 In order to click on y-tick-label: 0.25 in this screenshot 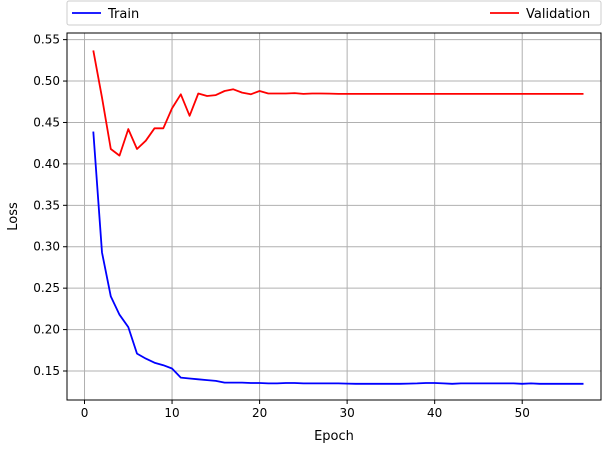, I will do `click(46, 288)`.